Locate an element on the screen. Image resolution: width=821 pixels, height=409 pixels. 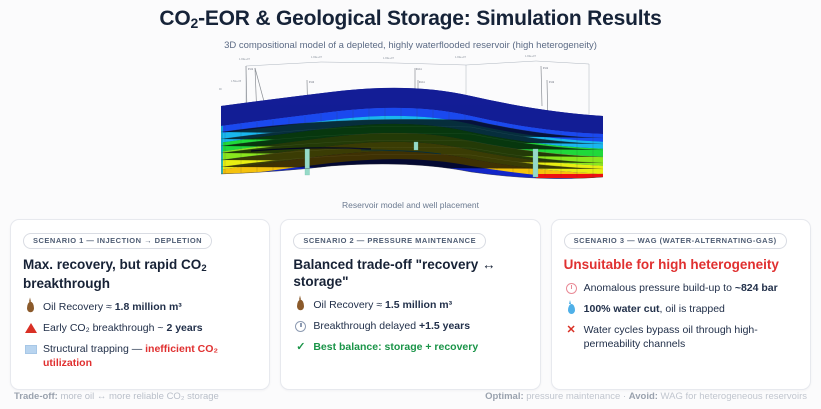
bullet-accent: Best balance: storage + recovery is located at coordinates (396, 347).